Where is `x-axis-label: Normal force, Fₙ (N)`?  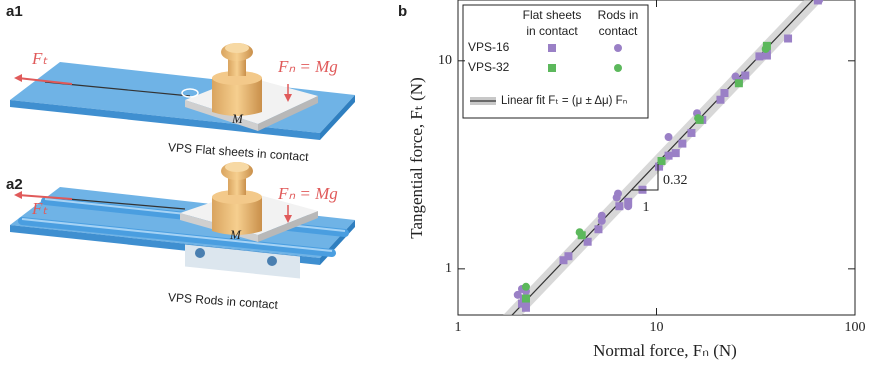
x-axis-label: Normal force, Fₙ (N) is located at coordinates (665, 350).